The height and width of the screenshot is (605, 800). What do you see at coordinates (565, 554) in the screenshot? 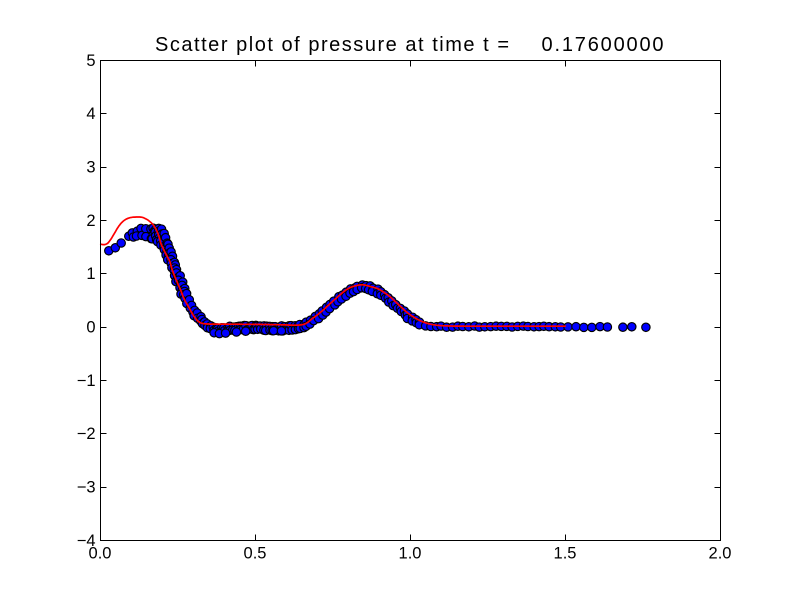
I see `svg-text: 1.5` at bounding box center [565, 554].